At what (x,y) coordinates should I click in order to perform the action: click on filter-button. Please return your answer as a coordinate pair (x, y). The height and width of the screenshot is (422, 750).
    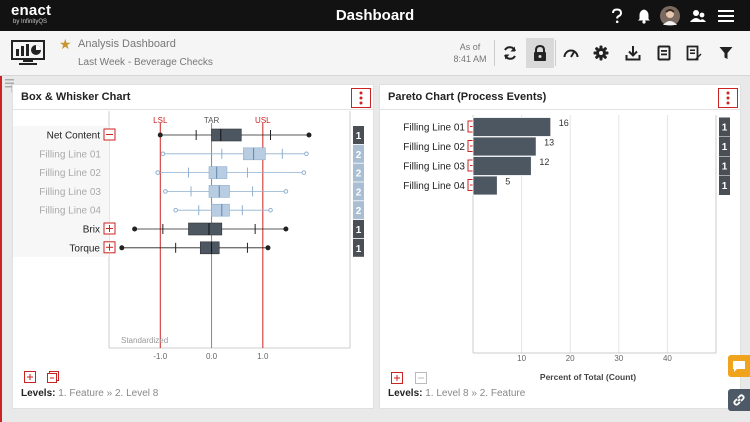
    Looking at the image, I should click on (726, 53).